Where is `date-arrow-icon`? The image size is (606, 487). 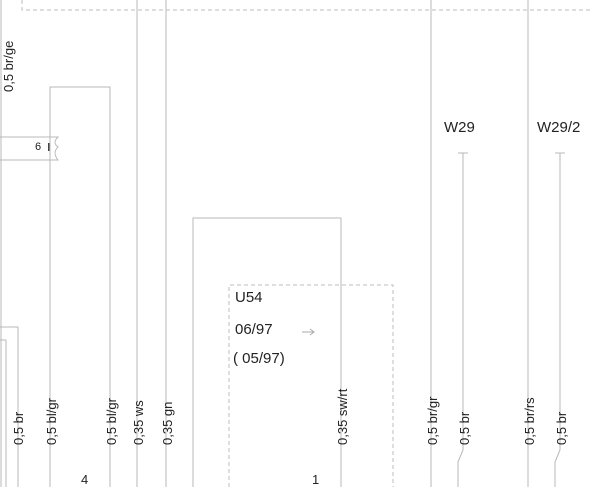
date-arrow-icon is located at coordinates (308, 332).